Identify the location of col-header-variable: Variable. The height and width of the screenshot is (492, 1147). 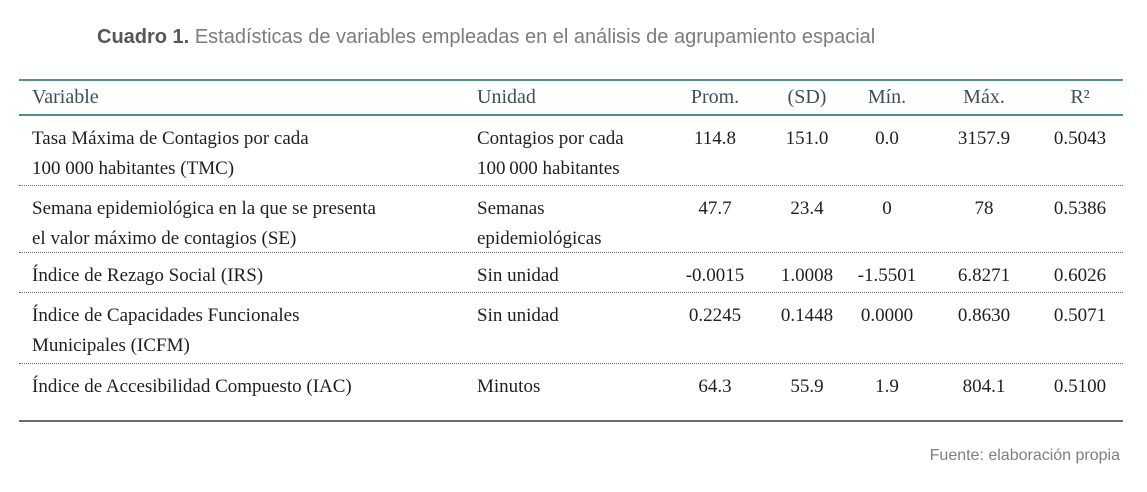
(65, 97).